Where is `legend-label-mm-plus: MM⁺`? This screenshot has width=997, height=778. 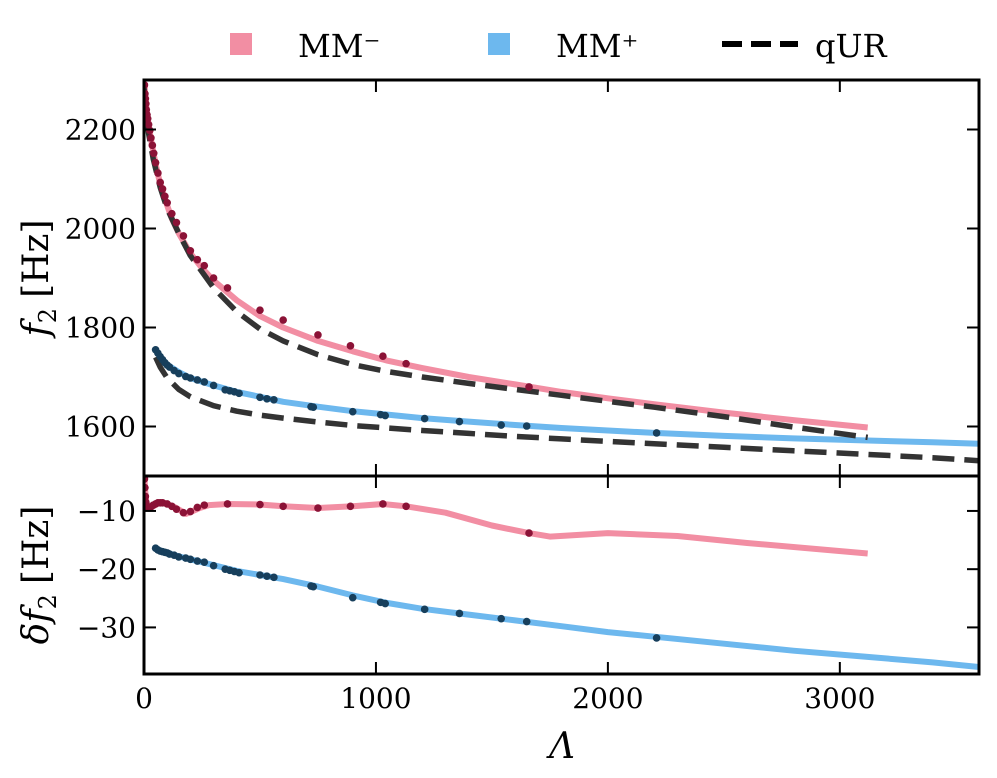 legend-label-mm-plus: MM⁺ is located at coordinates (597, 46).